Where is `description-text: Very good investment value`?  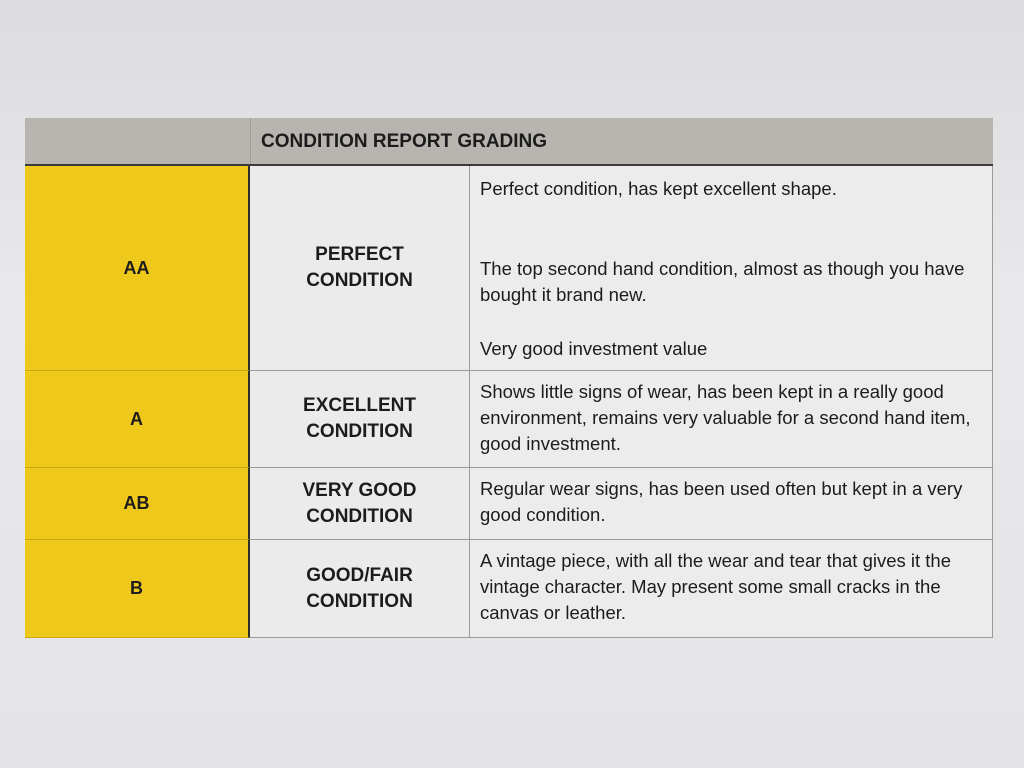 description-text: Very good investment value is located at coordinates (594, 348).